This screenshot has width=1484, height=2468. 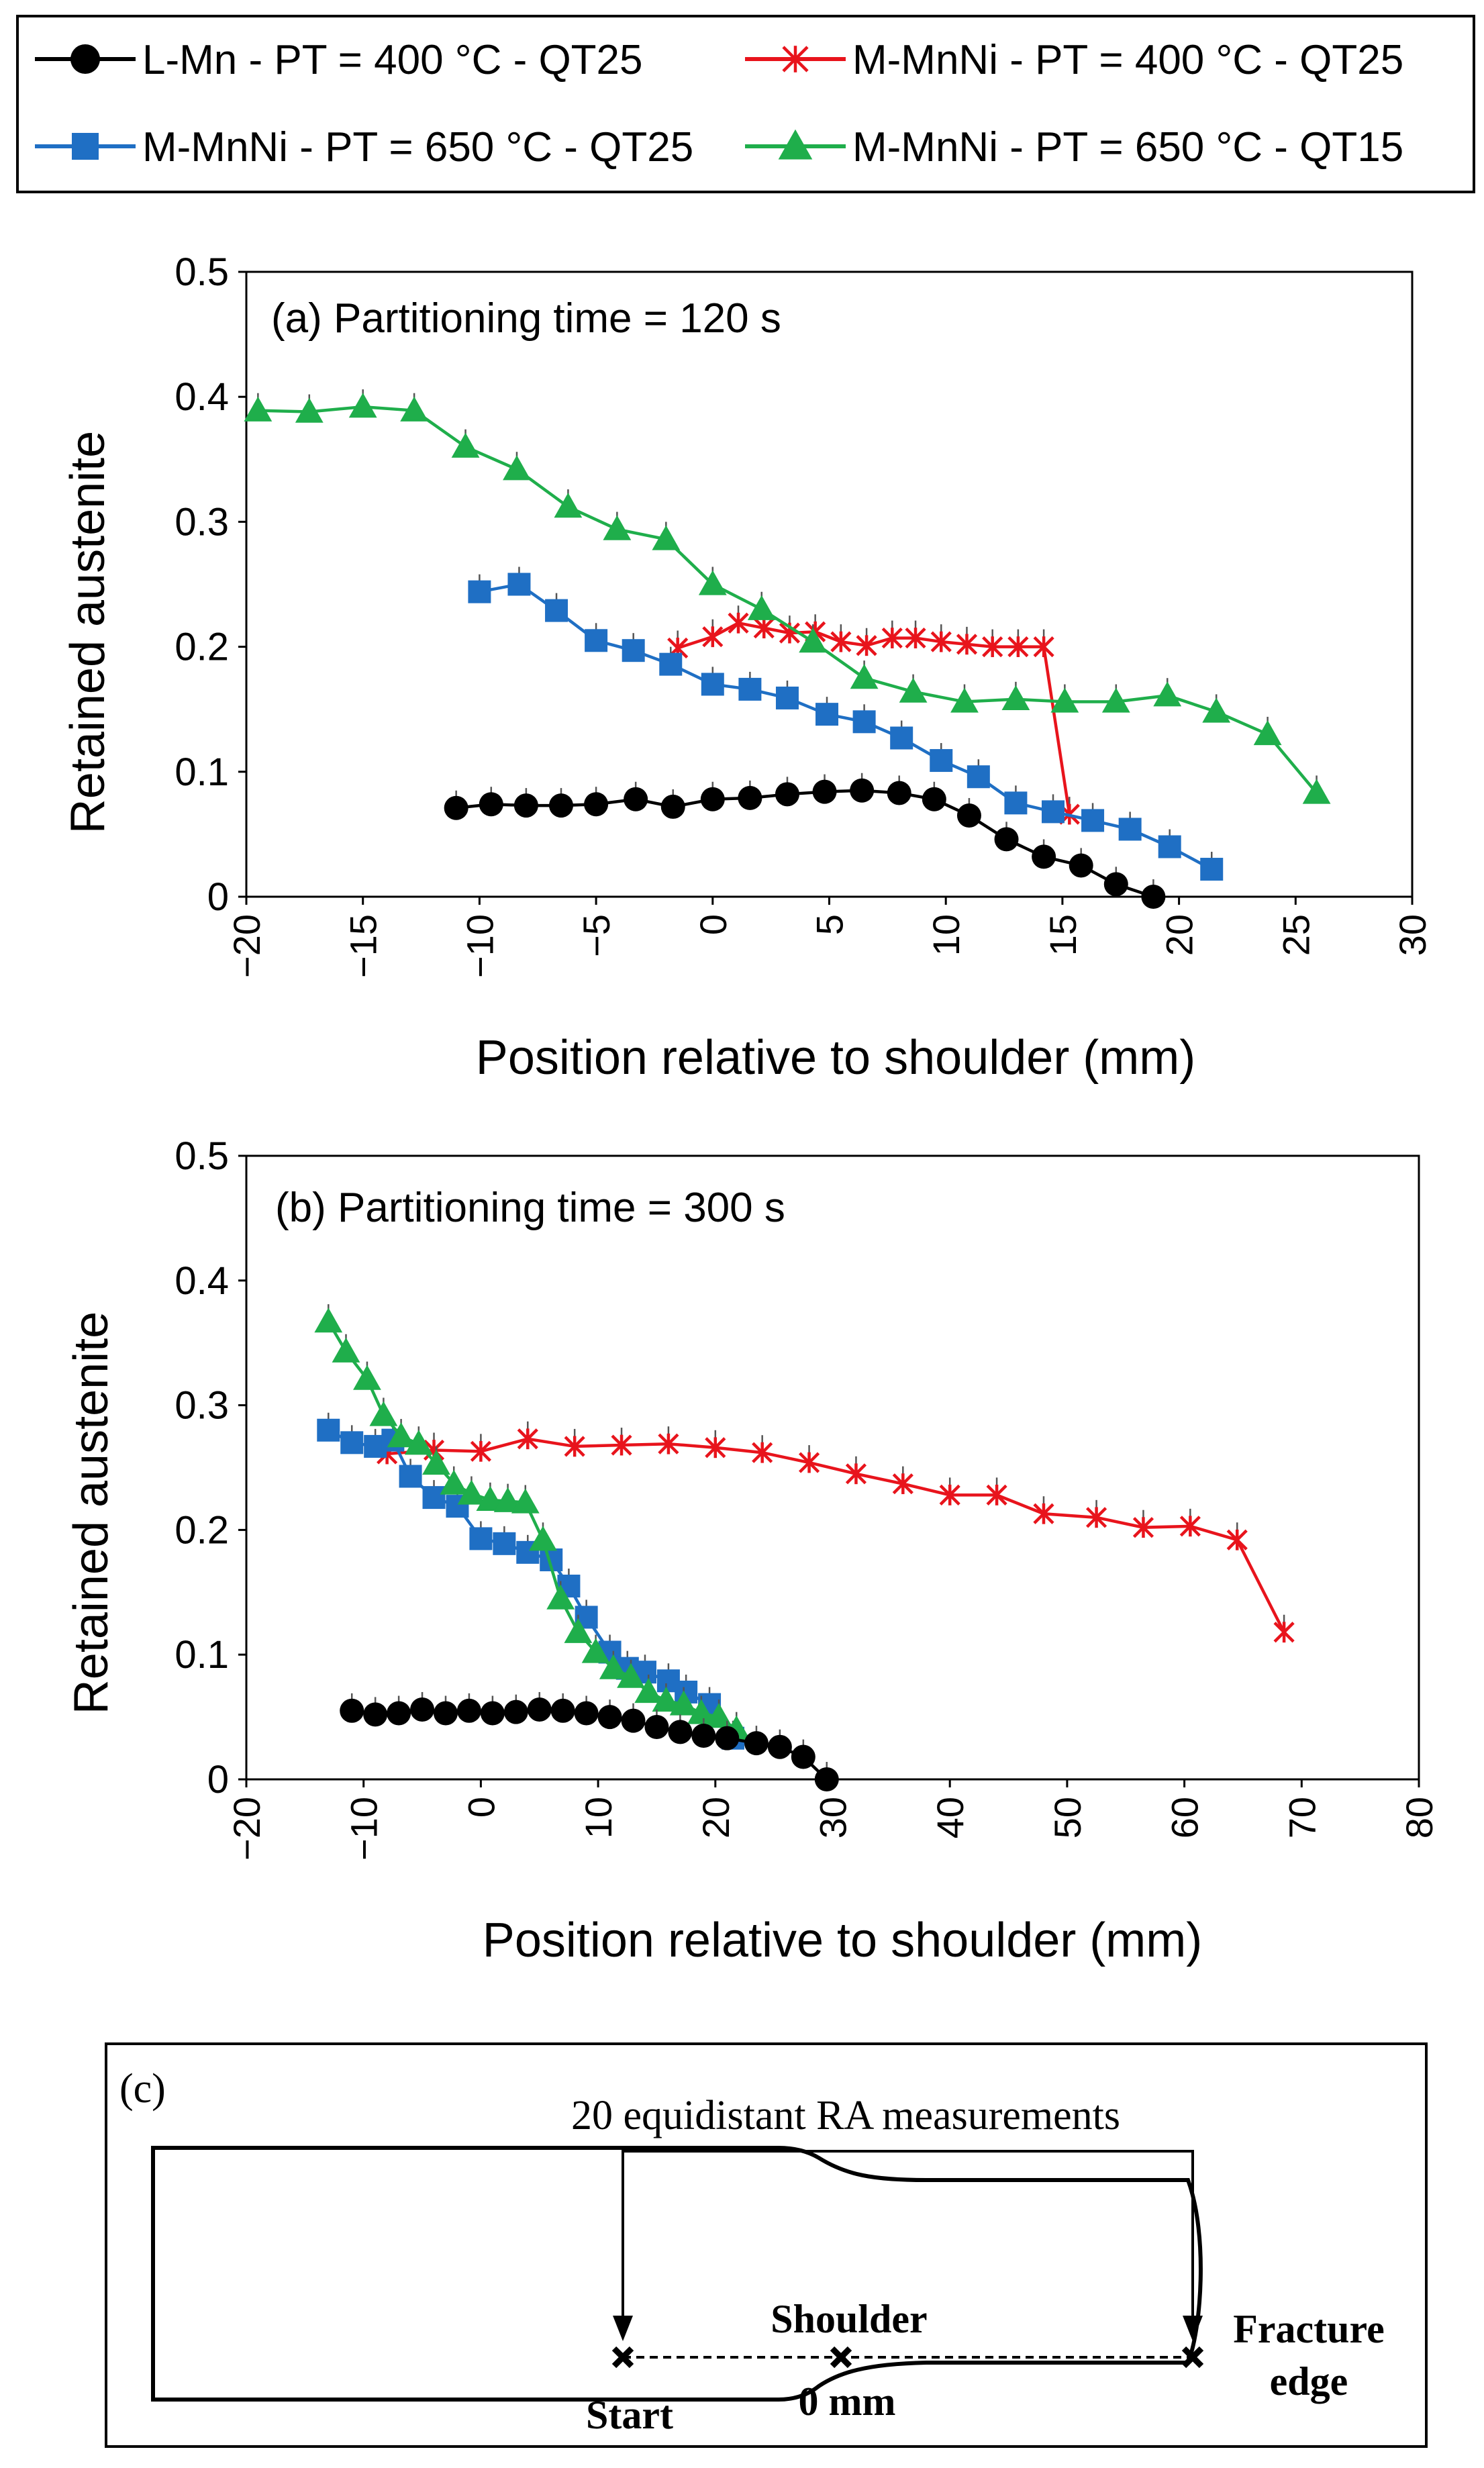 What do you see at coordinates (247, 1829) in the screenshot?
I see `x-tick-label-1-0: −20` at bounding box center [247, 1829].